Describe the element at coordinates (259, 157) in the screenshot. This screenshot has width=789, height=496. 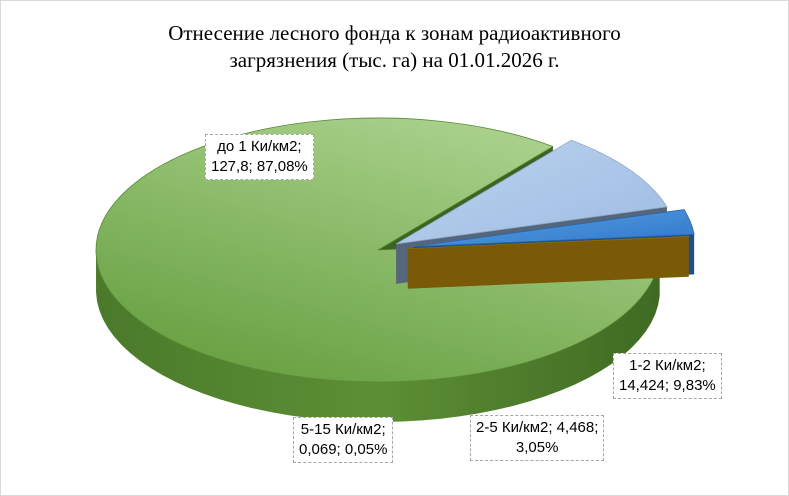
I see `slice-label-lt1: до 1 Ки/км2; 127,8; 87,08%` at that location.